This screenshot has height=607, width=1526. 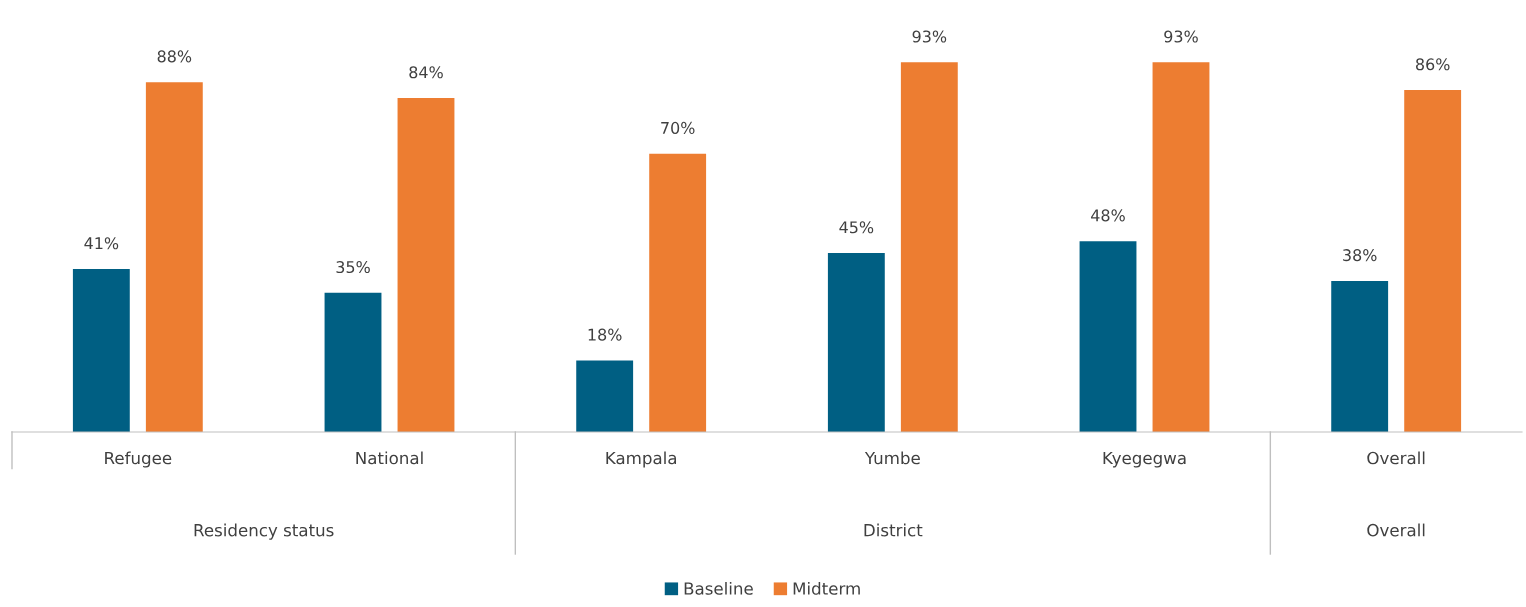 I want to click on data-label: 86%, so click(x=1432, y=64).